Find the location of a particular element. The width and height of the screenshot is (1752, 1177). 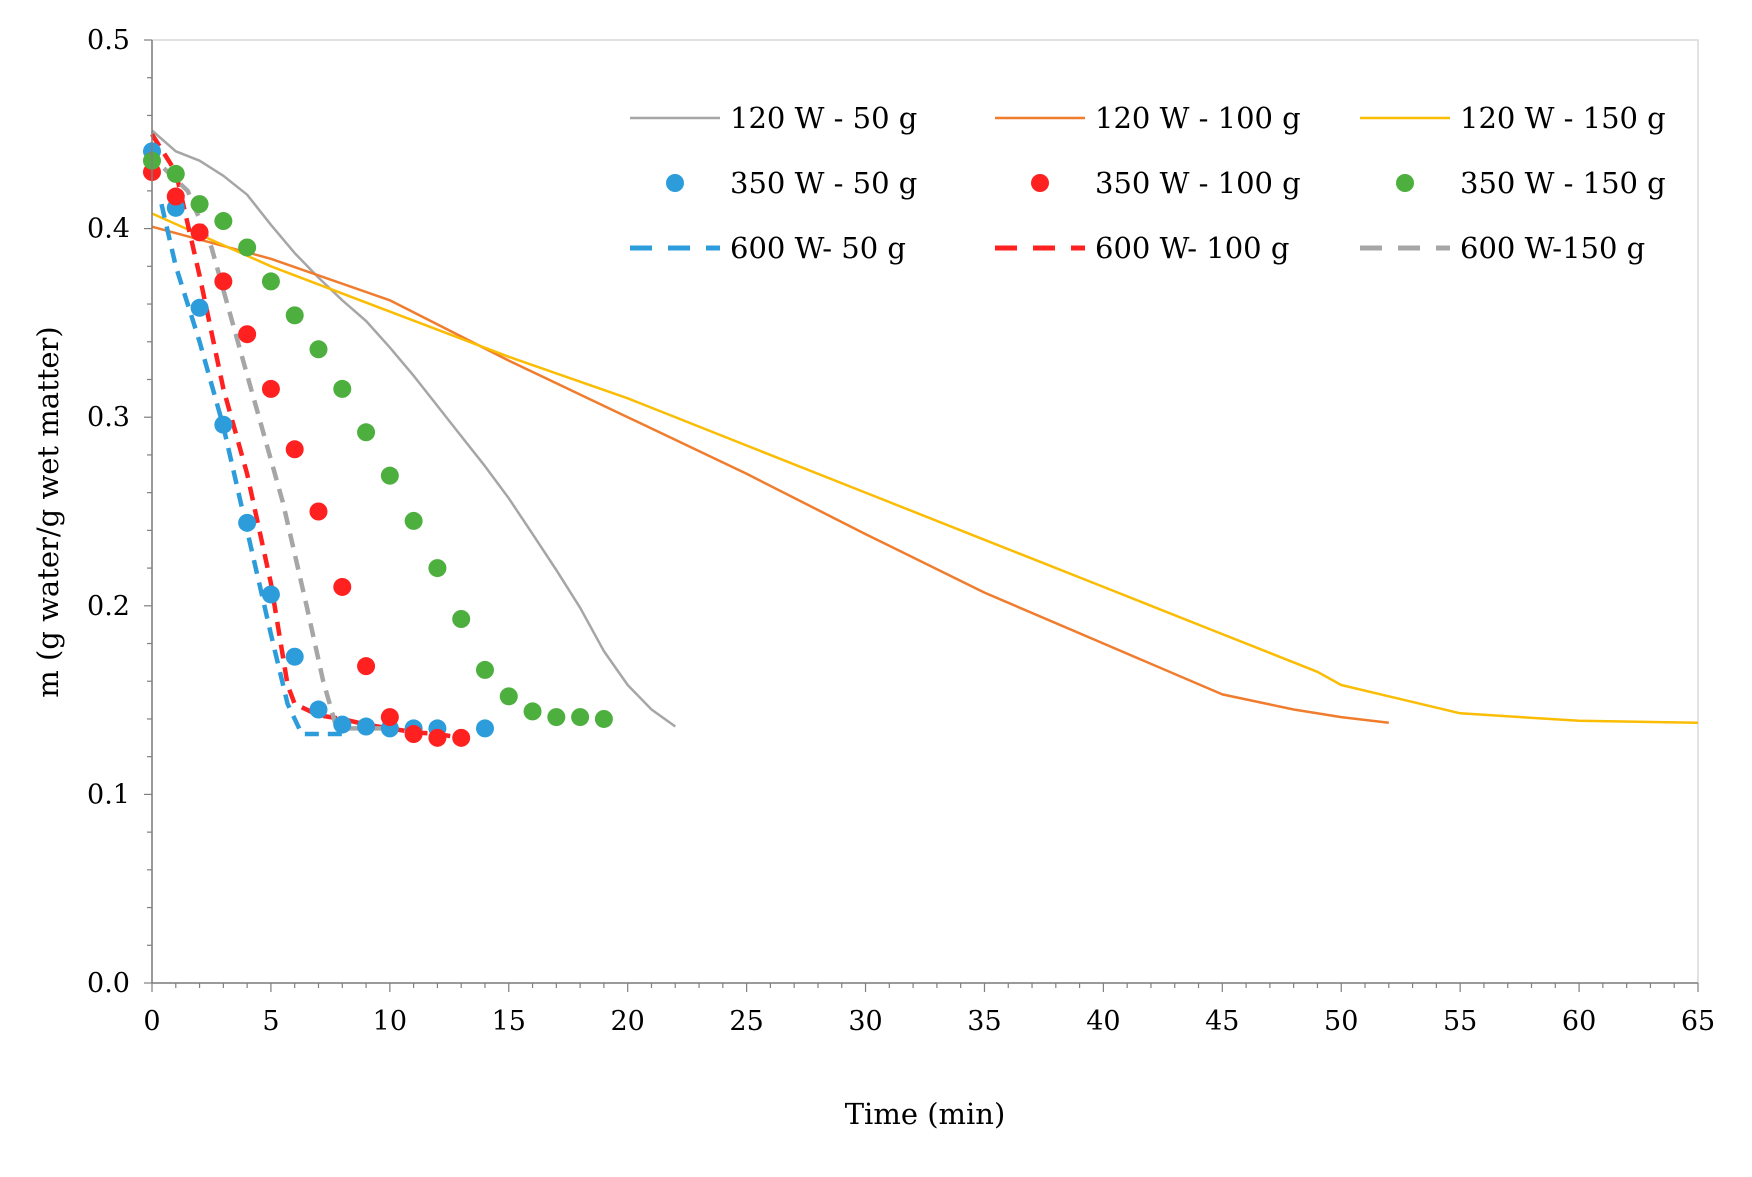

series-350-w-150-g is located at coordinates (378, 439).